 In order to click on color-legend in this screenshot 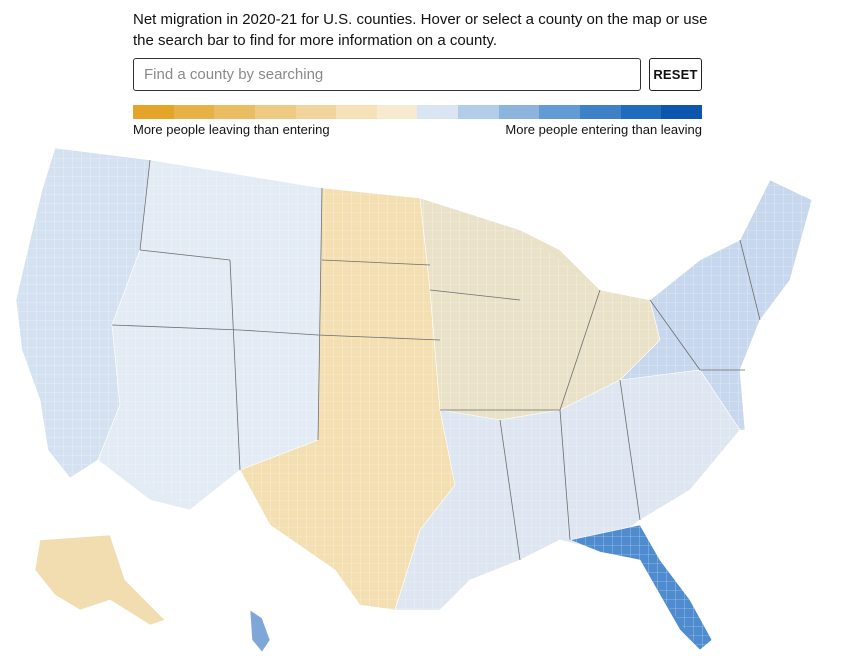, I will do `click(417, 112)`.